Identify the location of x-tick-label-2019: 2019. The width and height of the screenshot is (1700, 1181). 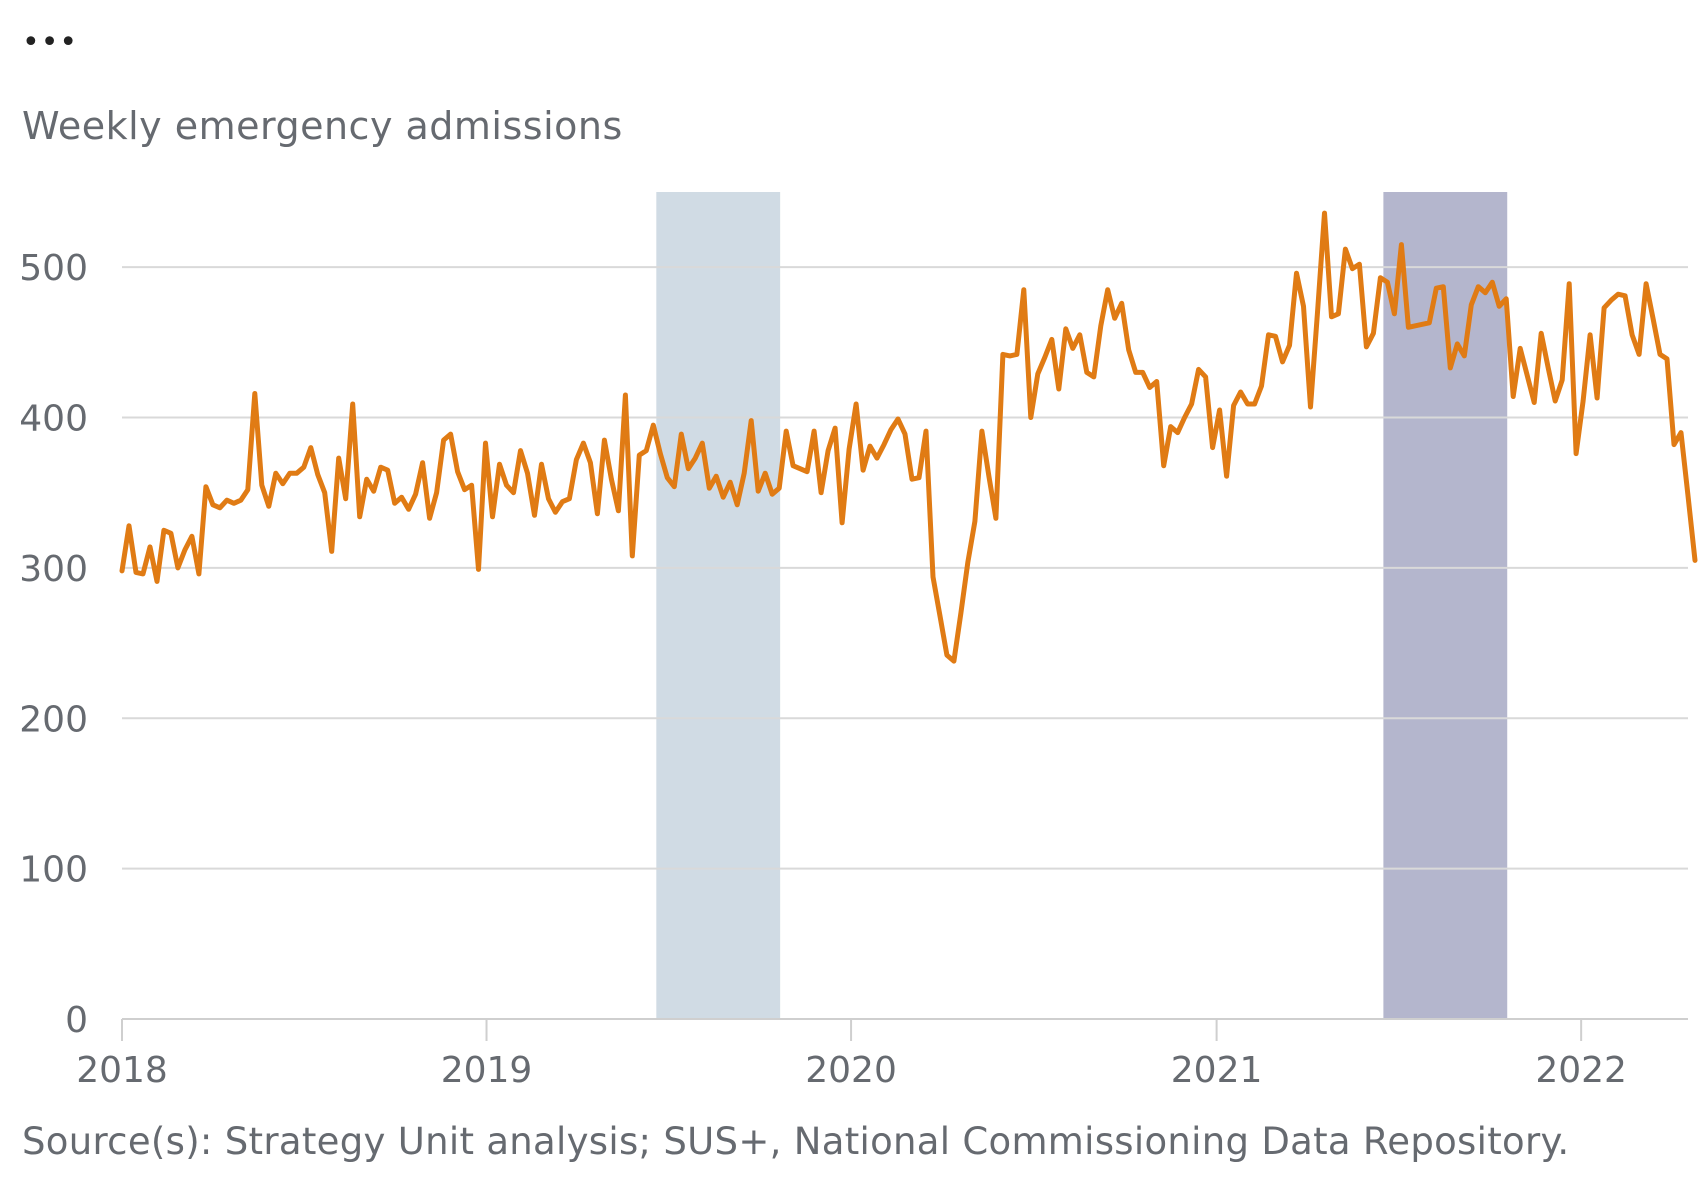
(487, 1070).